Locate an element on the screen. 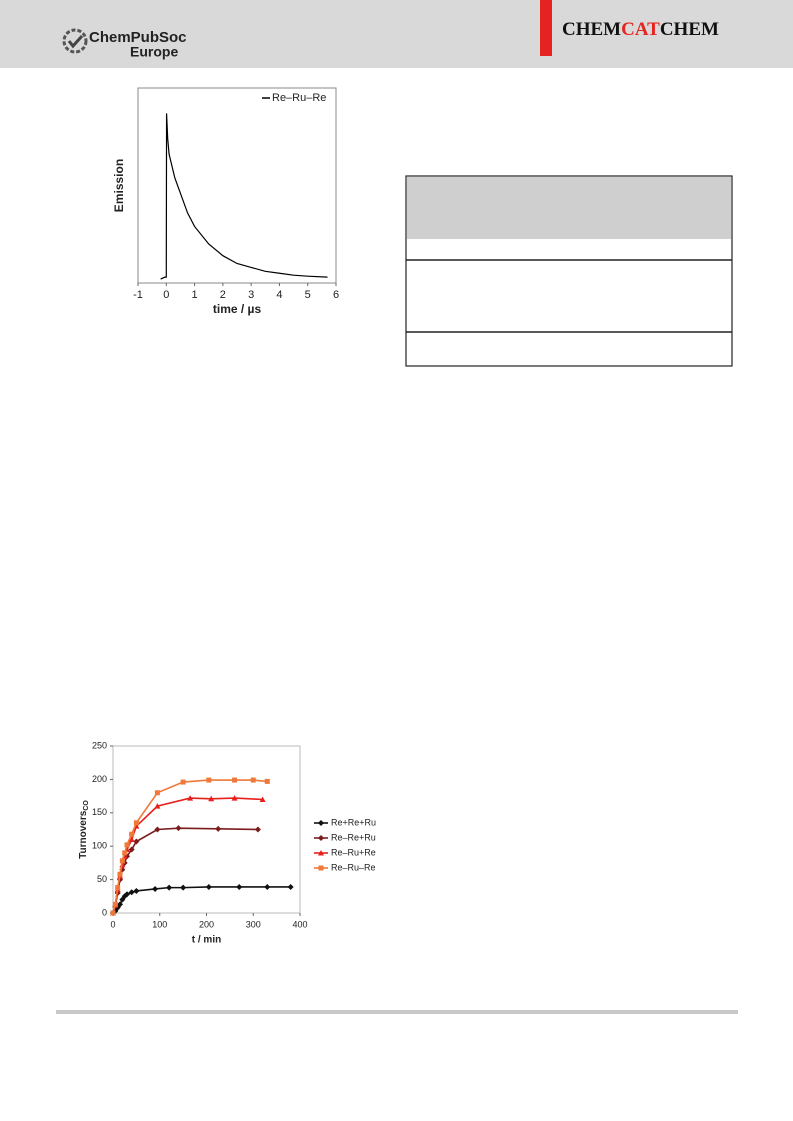  y-tick-label: 0 is located at coordinates (104, 912).